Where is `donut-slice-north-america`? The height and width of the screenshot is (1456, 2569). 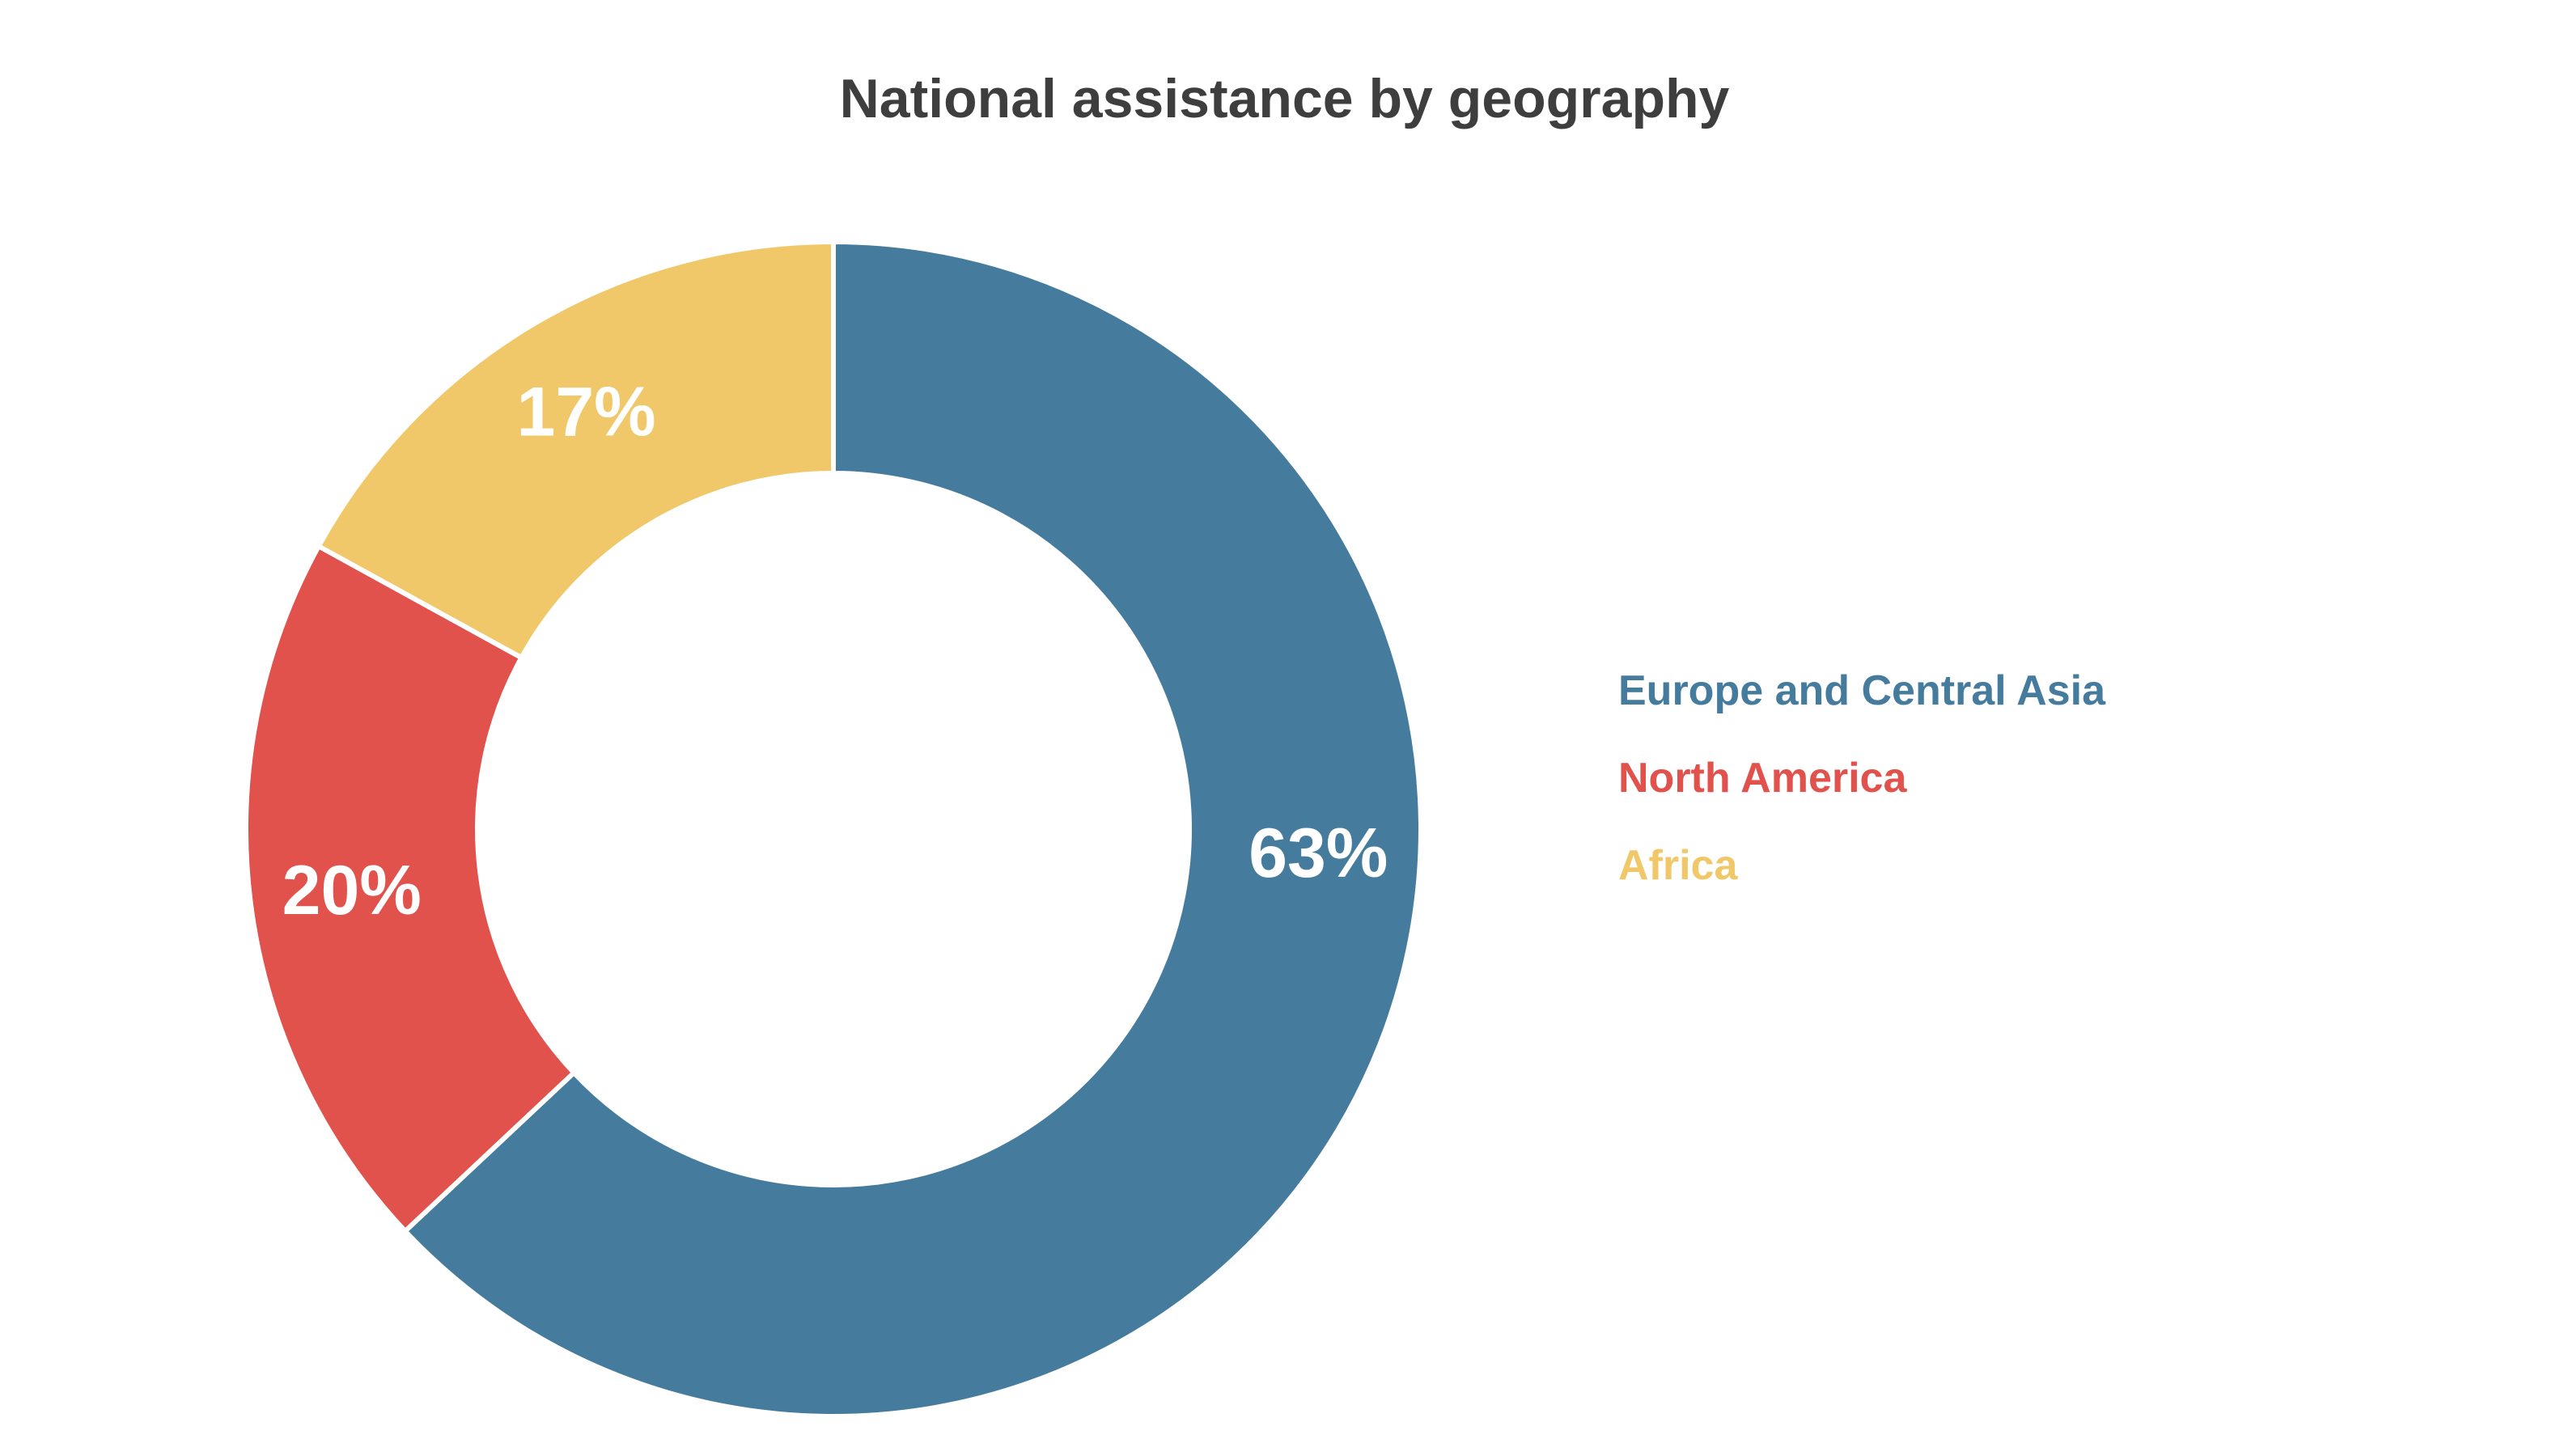
donut-slice-north-america is located at coordinates (411, 889).